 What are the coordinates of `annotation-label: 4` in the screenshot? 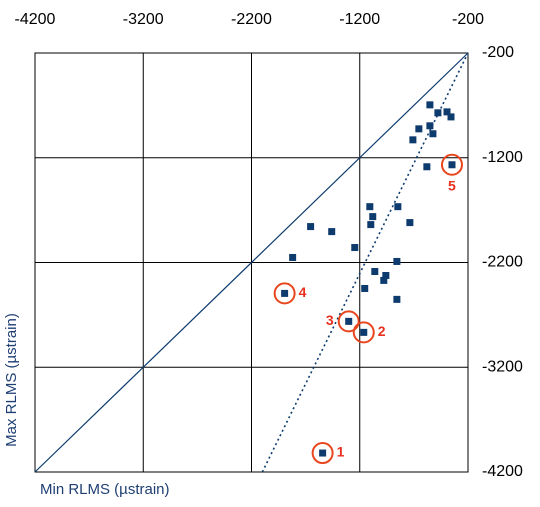 It's located at (303, 292).